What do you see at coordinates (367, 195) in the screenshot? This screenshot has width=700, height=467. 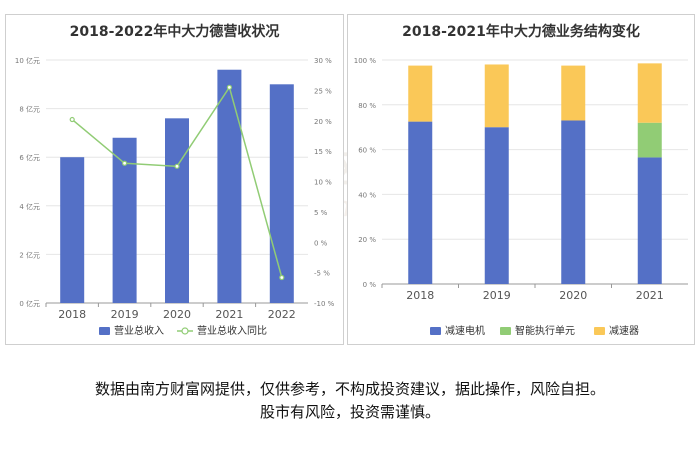 I see `y-tick-label: 40 %` at bounding box center [367, 195].